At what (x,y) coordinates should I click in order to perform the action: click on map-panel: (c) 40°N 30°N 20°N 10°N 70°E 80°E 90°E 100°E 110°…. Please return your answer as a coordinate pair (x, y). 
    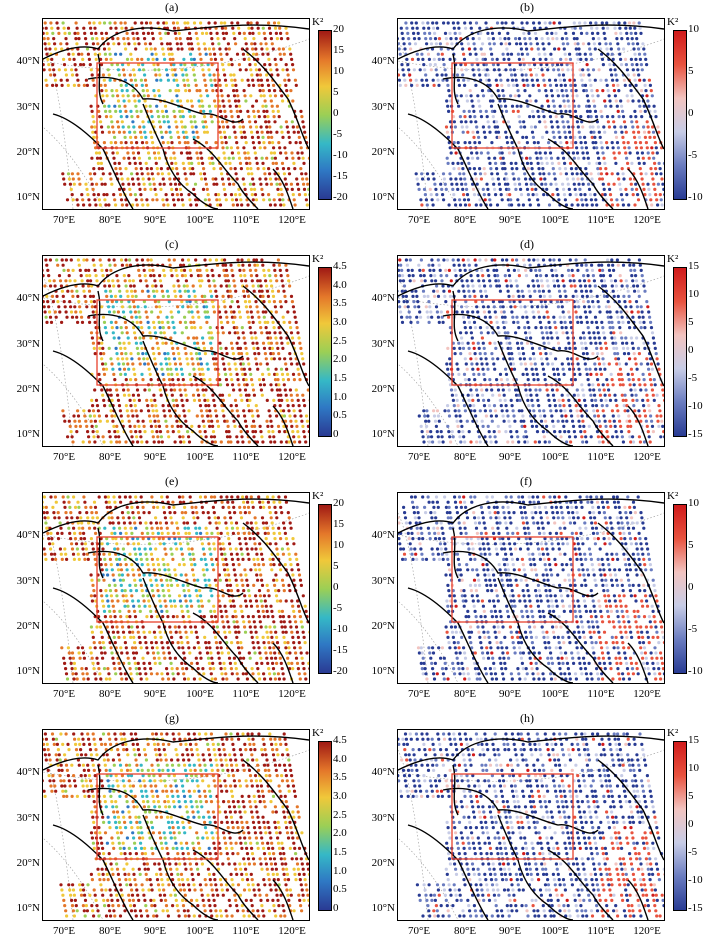
    Looking at the image, I should click on (173, 352).